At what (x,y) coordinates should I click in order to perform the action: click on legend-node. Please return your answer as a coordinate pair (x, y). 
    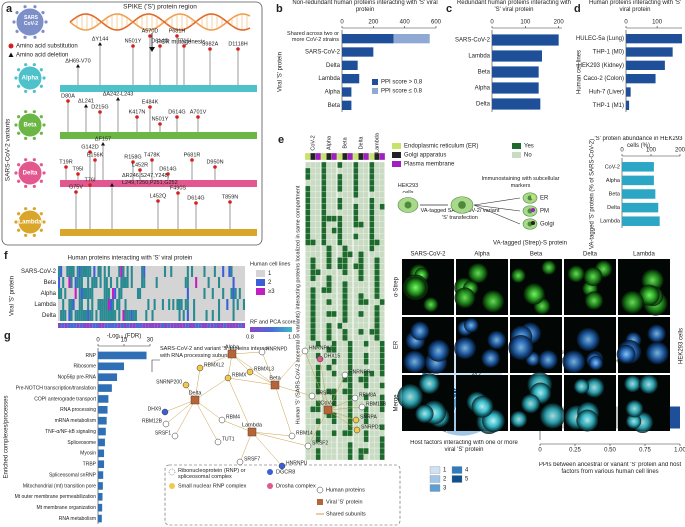
    Looking at the image, I should click on (270, 486).